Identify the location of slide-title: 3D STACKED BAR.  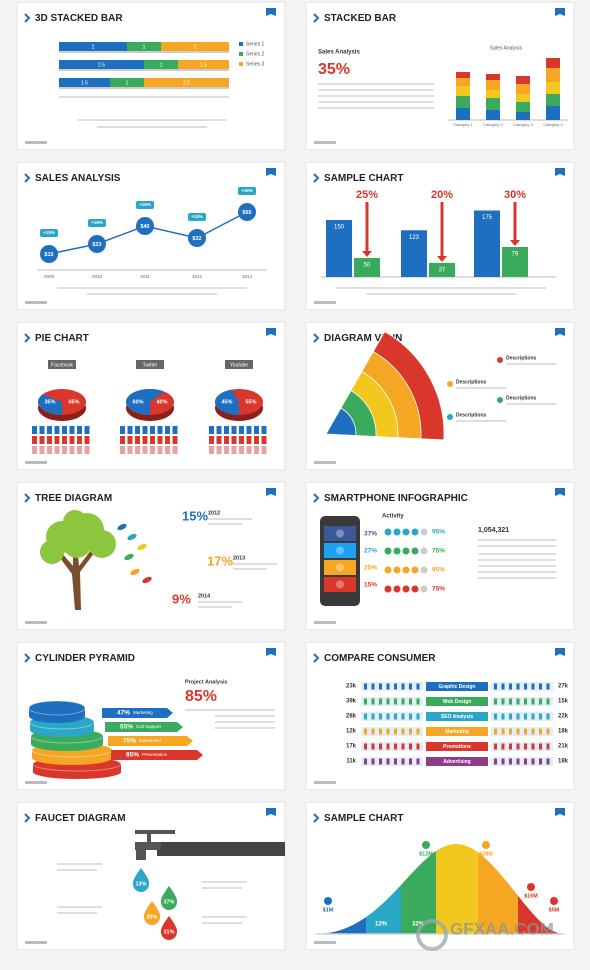
(79, 18).